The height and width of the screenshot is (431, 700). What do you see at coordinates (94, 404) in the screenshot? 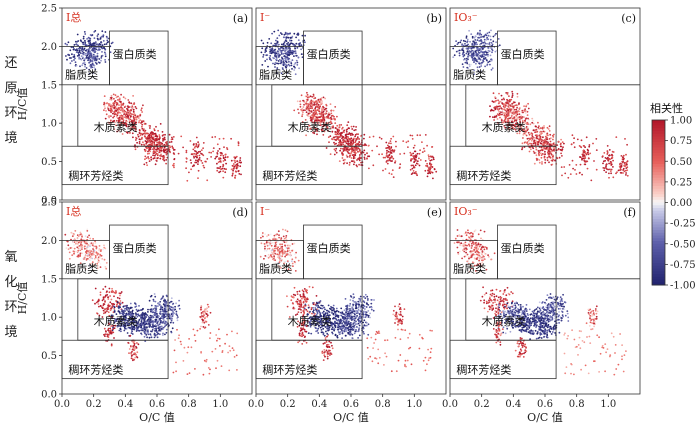
I see `x-tick-label: 0.2` at bounding box center [94, 404].